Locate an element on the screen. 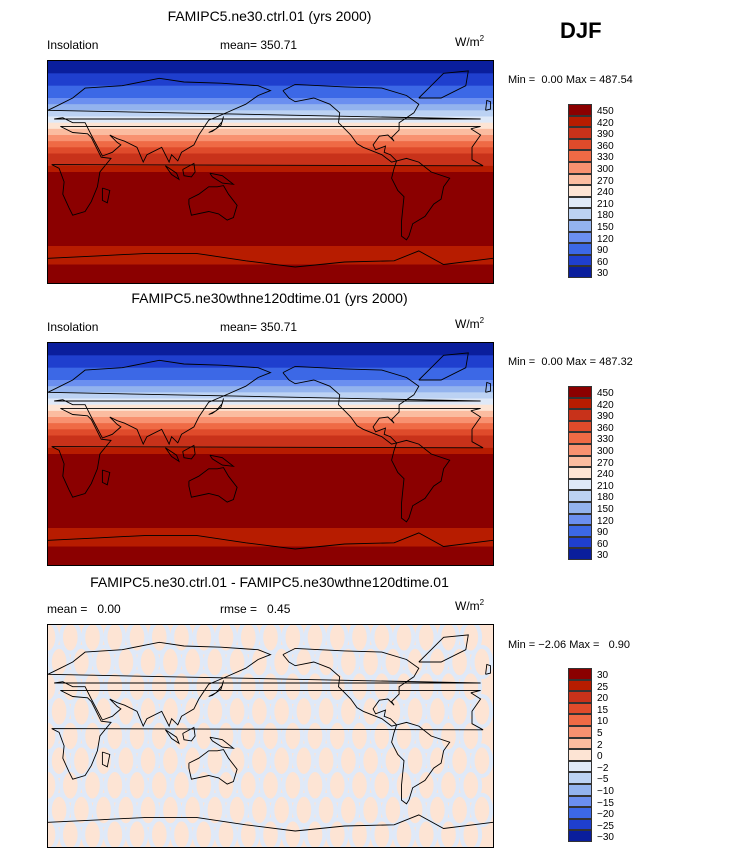  panel1-mean-label: mean= is located at coordinates (239, 45).